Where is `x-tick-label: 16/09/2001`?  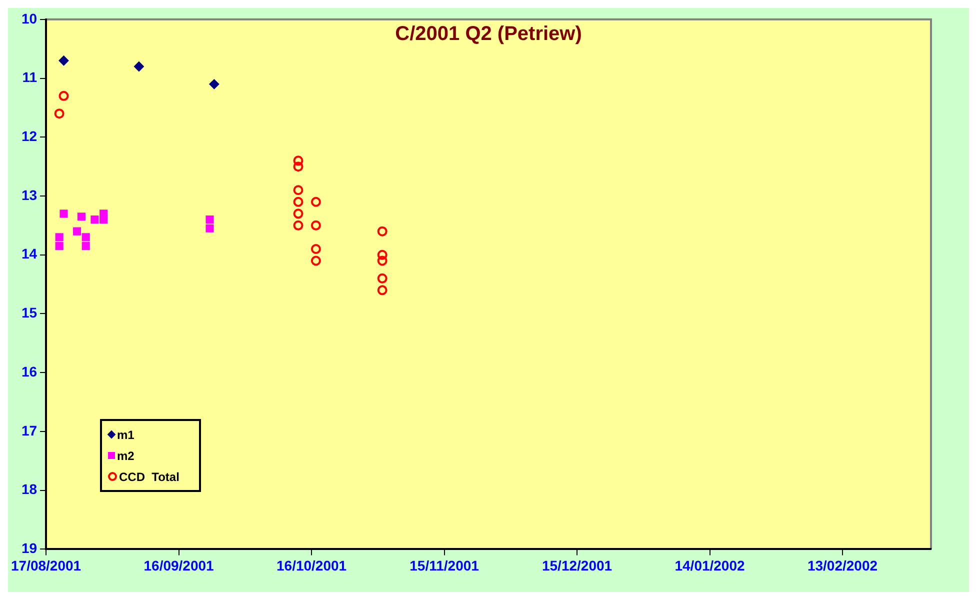
x-tick-label: 16/09/2001 is located at coordinates (179, 565).